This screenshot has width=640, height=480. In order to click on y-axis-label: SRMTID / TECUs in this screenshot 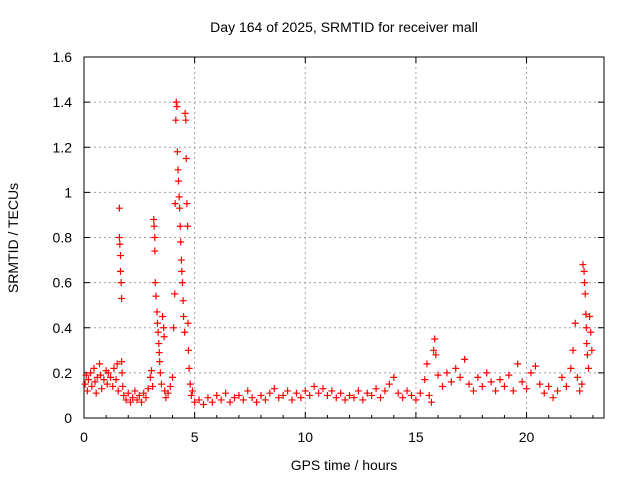, I will do `click(13, 238)`.